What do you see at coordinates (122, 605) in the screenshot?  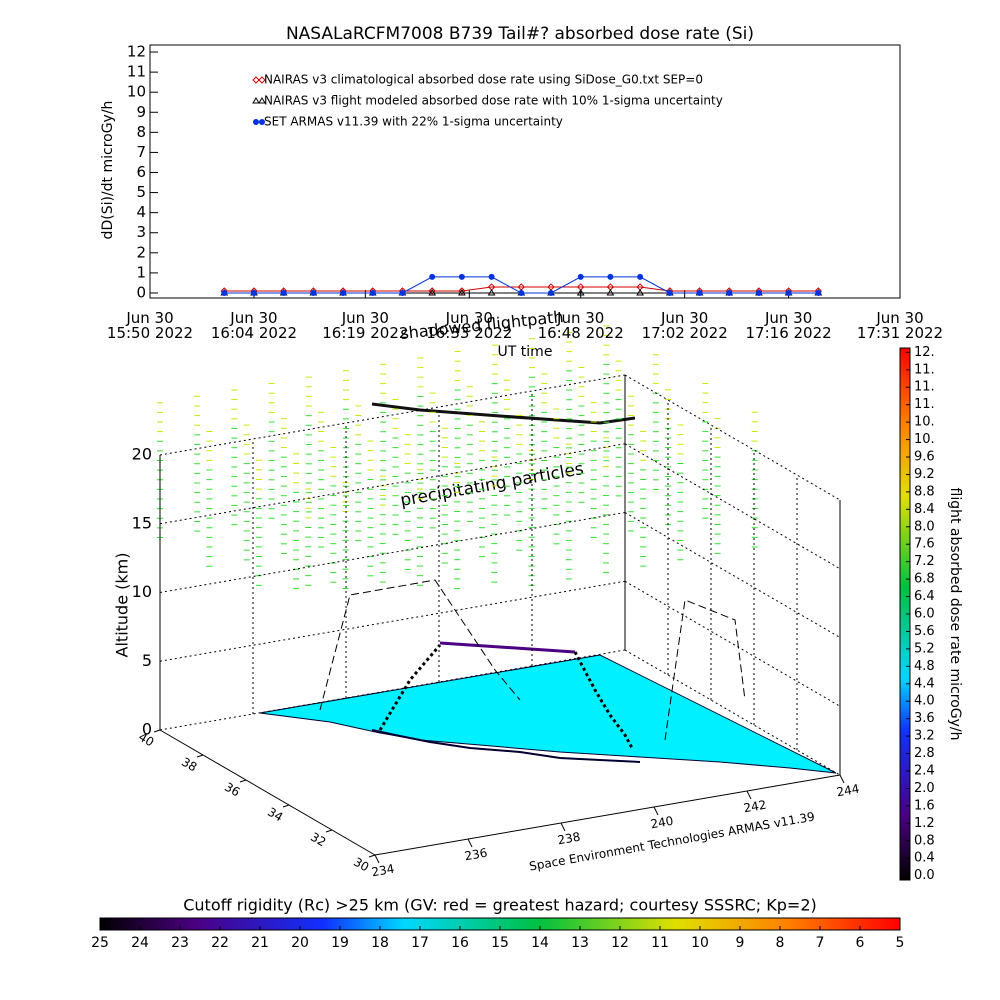 I see `z-axis-label: Altitude (km)` at bounding box center [122, 605].